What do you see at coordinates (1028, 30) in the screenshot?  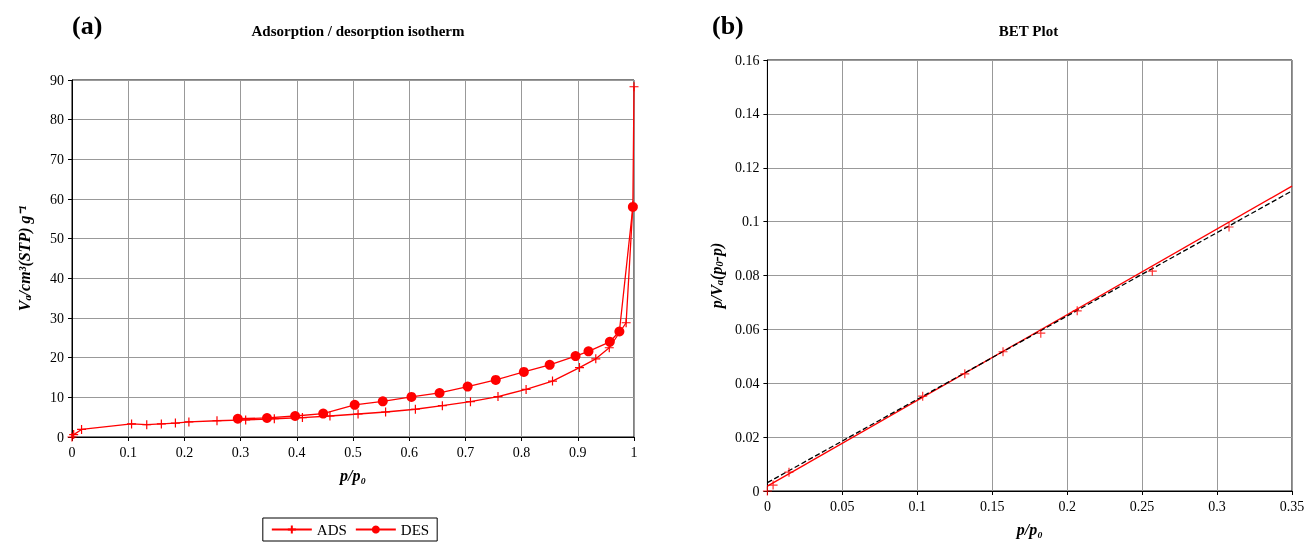 I see `chart-title: BET Plot` at bounding box center [1028, 30].